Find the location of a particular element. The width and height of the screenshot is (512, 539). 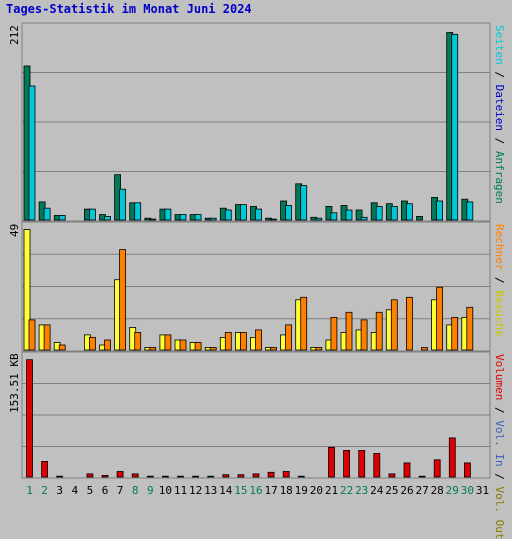

x-tick-label-day-18: 18 is located at coordinates (286, 490).